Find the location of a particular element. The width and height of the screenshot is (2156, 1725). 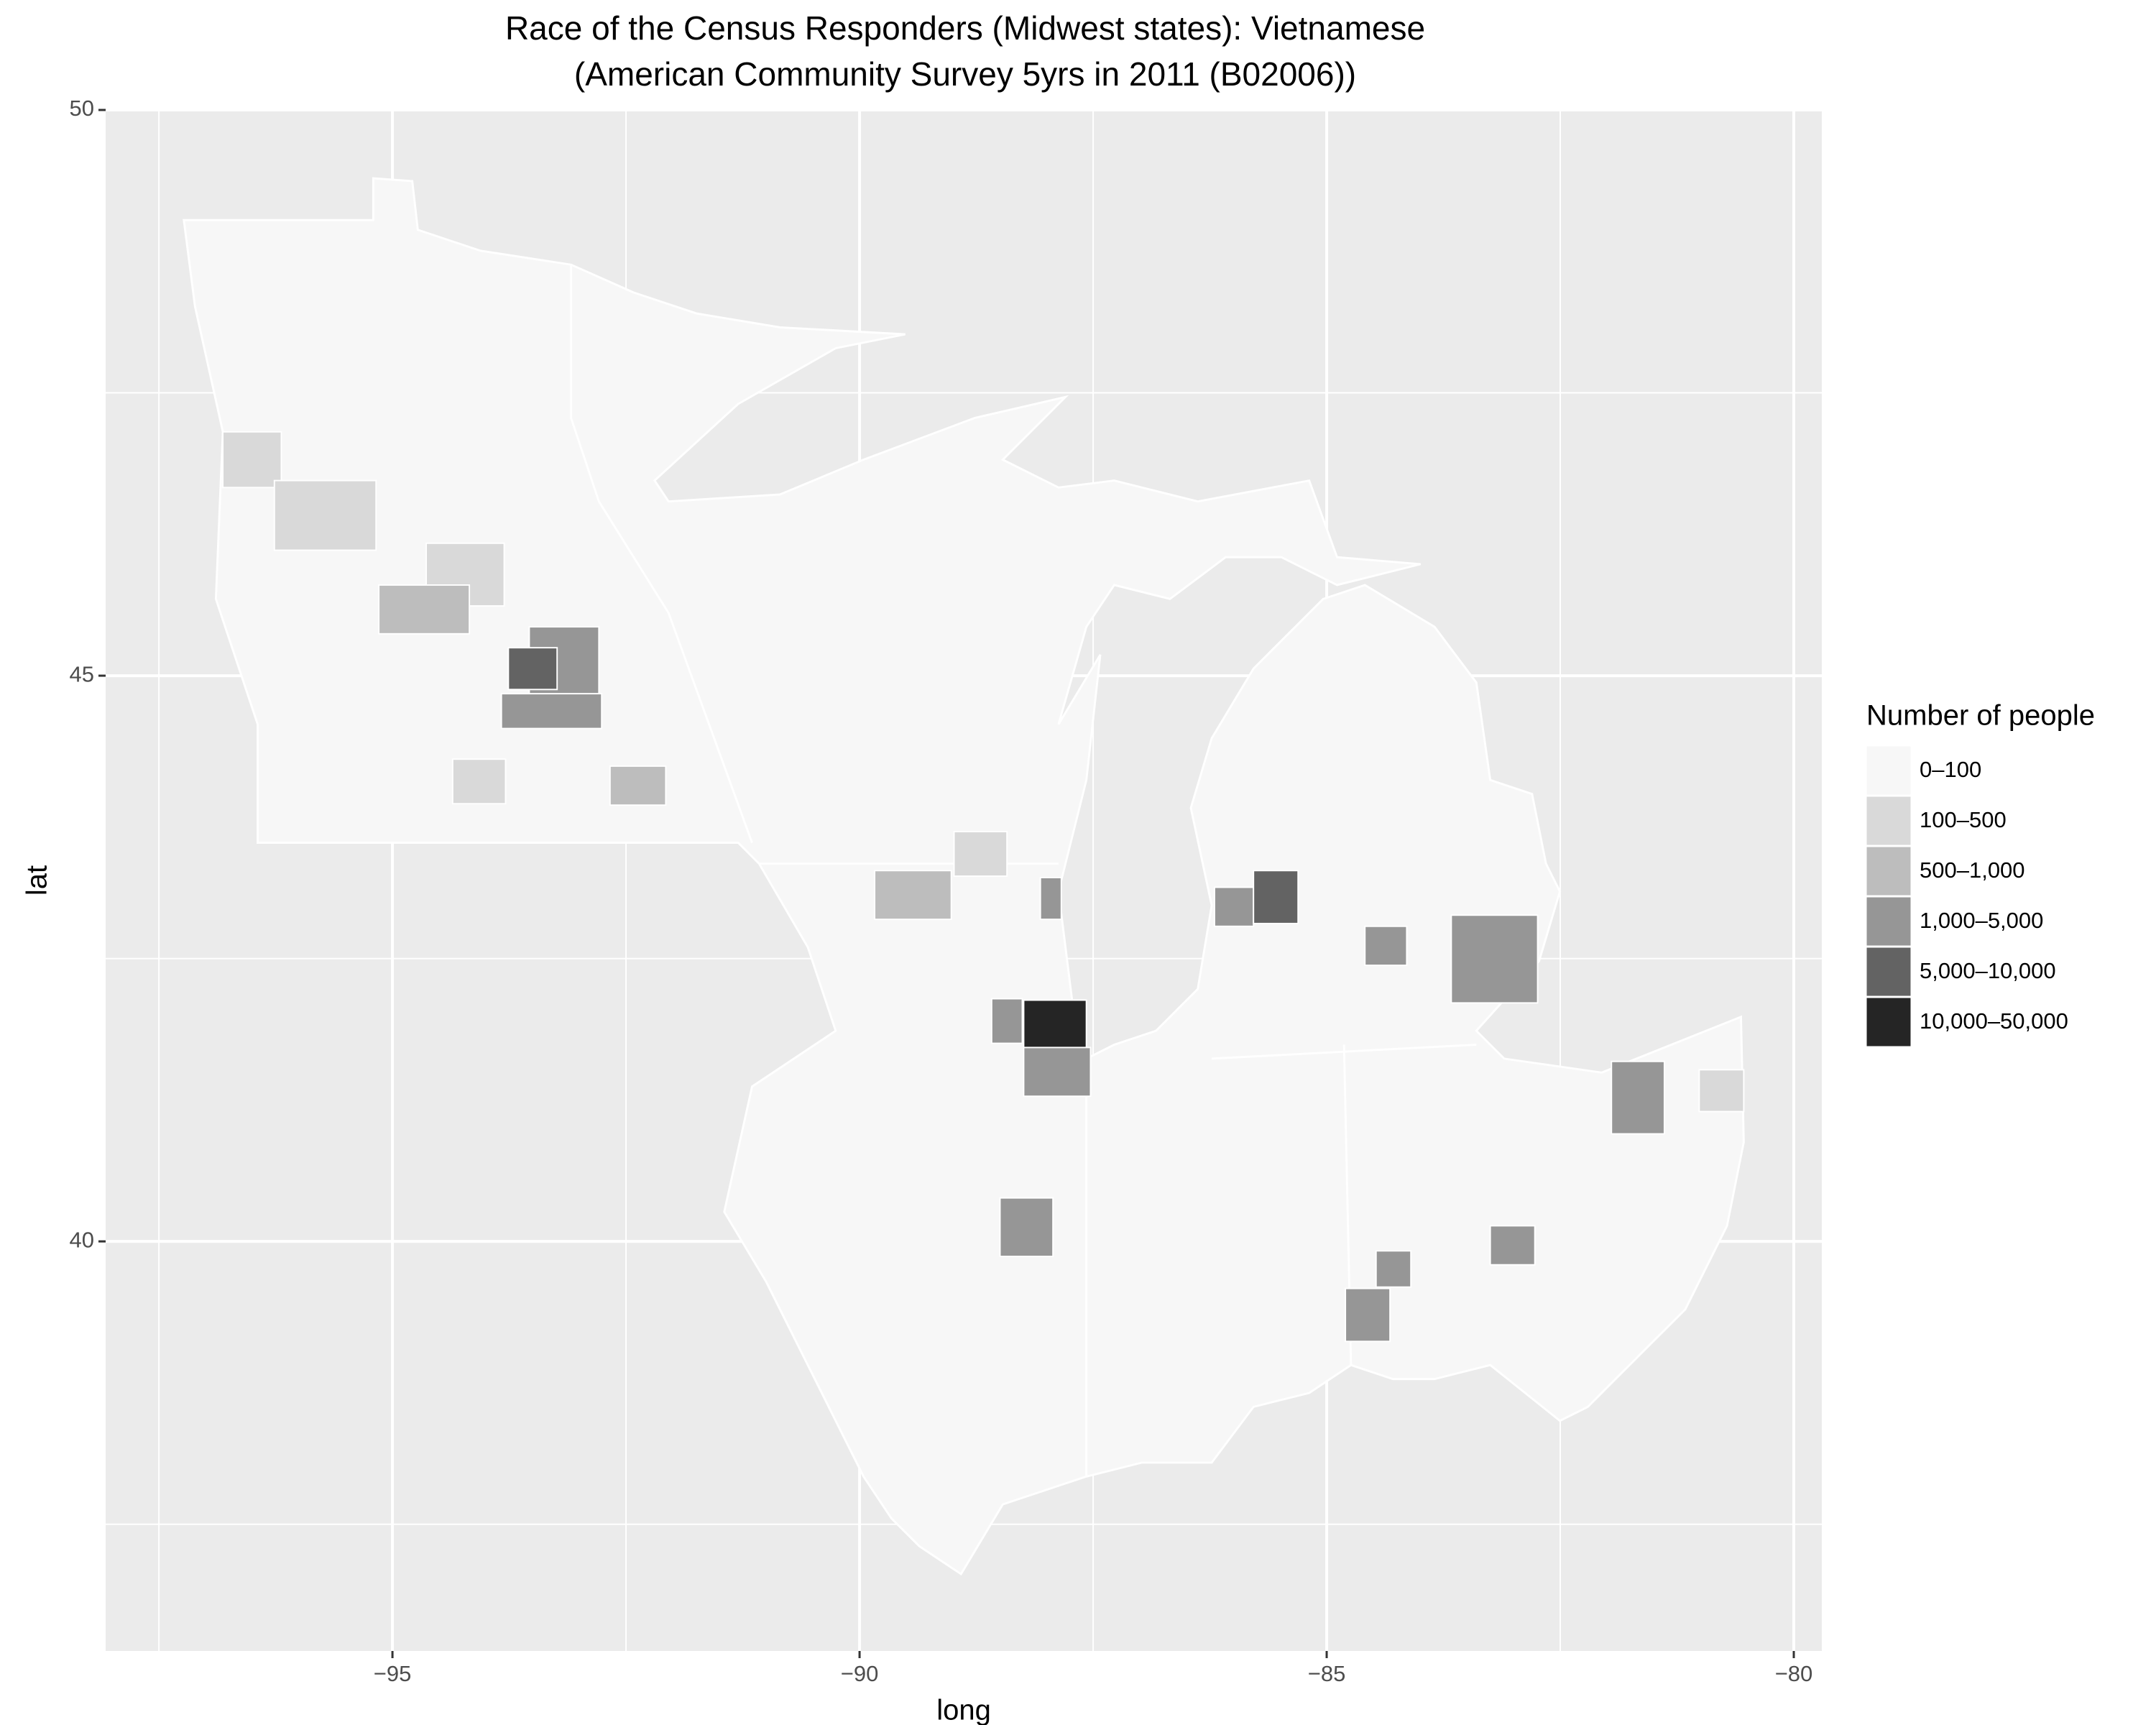

x-tick-label: −90 is located at coordinates (860, 1673).